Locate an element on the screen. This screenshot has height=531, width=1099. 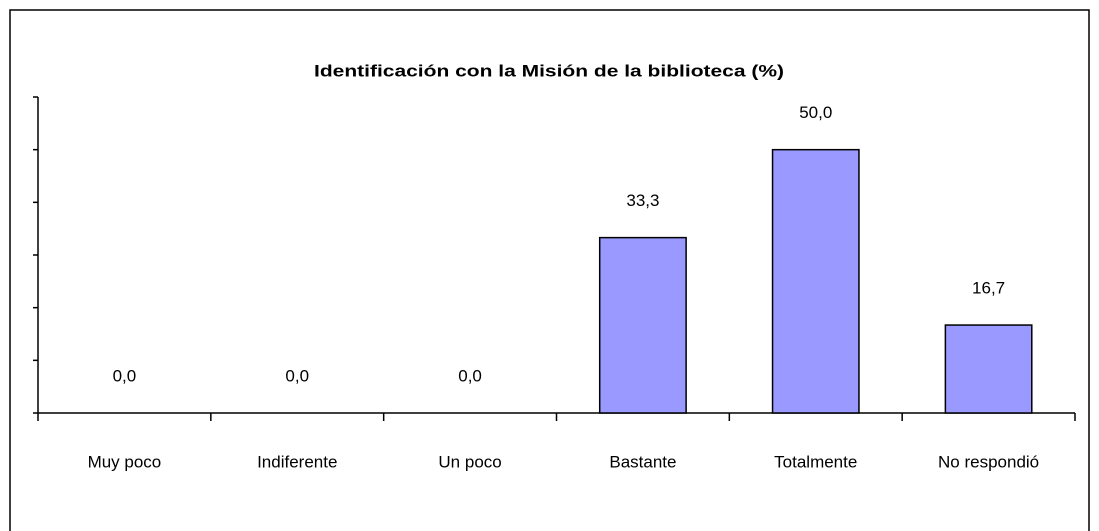
x-tick-label: No respondió is located at coordinates (988, 461).